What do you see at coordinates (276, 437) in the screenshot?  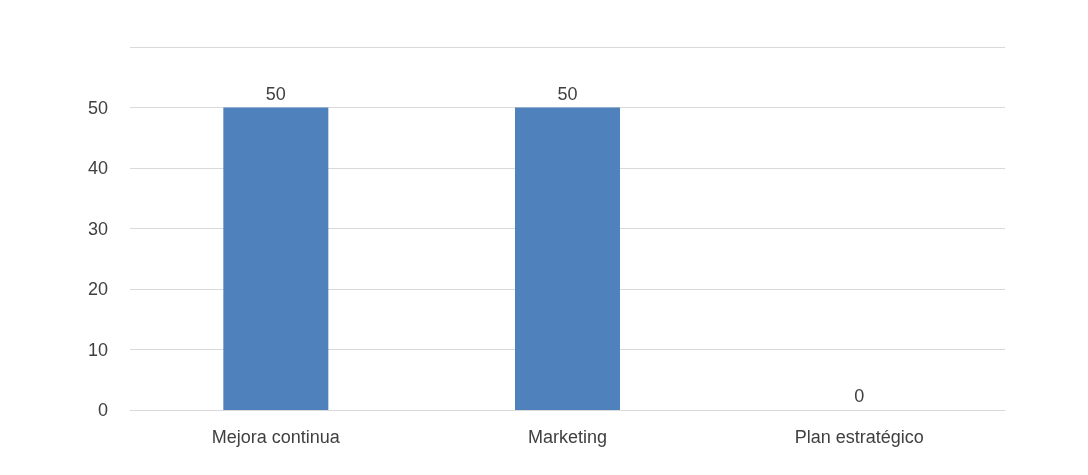 I see `x-tick-label: Mejora continua` at bounding box center [276, 437].